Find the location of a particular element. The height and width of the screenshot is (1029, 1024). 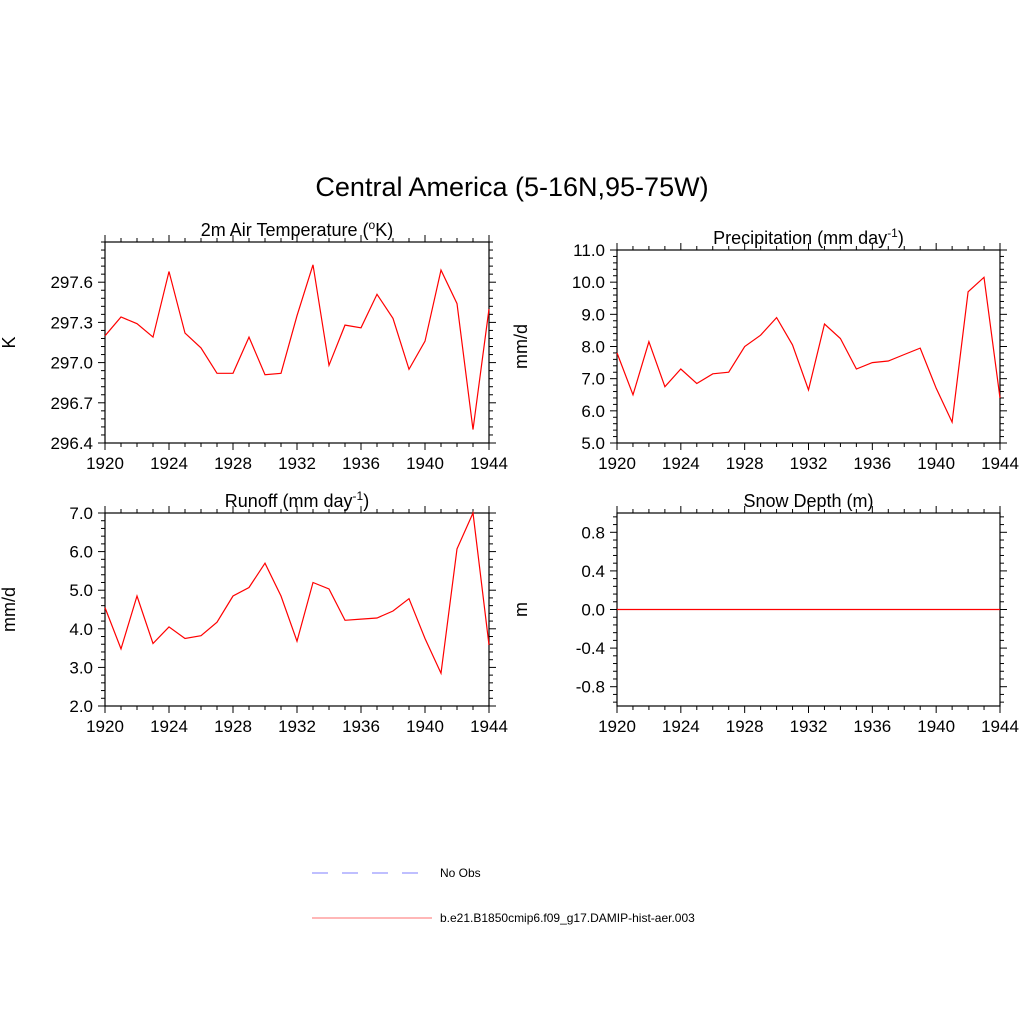

y-axis-label: K is located at coordinates (9, 342).